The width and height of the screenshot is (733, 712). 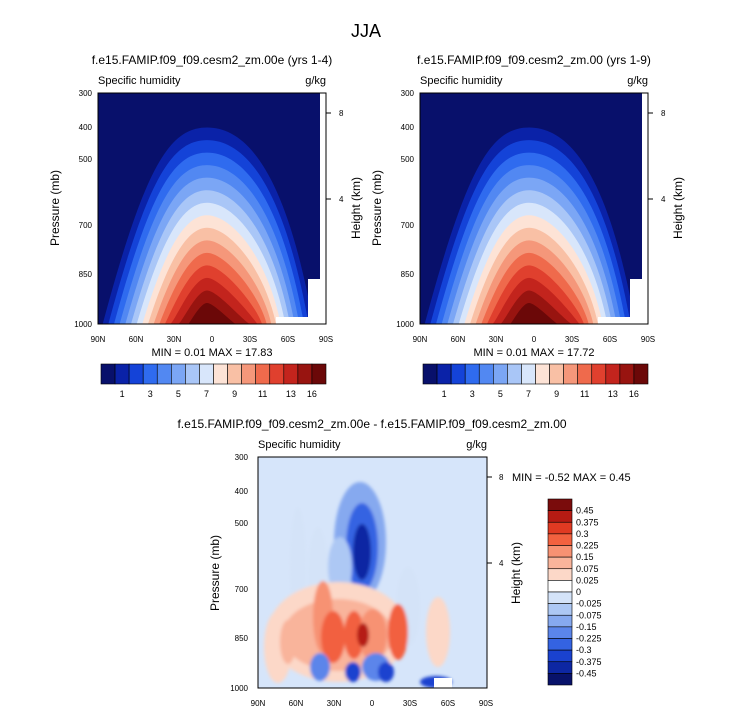 What do you see at coordinates (528, 394) in the screenshot?
I see `colorbar-label: 7` at bounding box center [528, 394].